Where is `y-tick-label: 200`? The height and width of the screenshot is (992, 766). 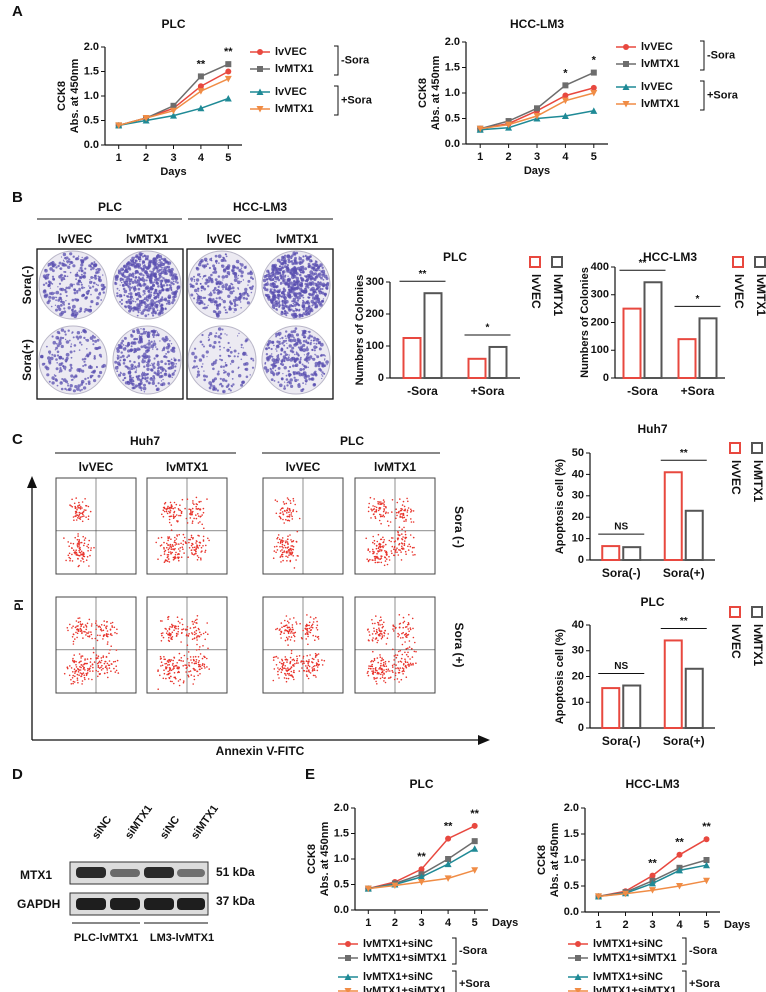
y-tick-label: 200 is located at coordinates (375, 314).